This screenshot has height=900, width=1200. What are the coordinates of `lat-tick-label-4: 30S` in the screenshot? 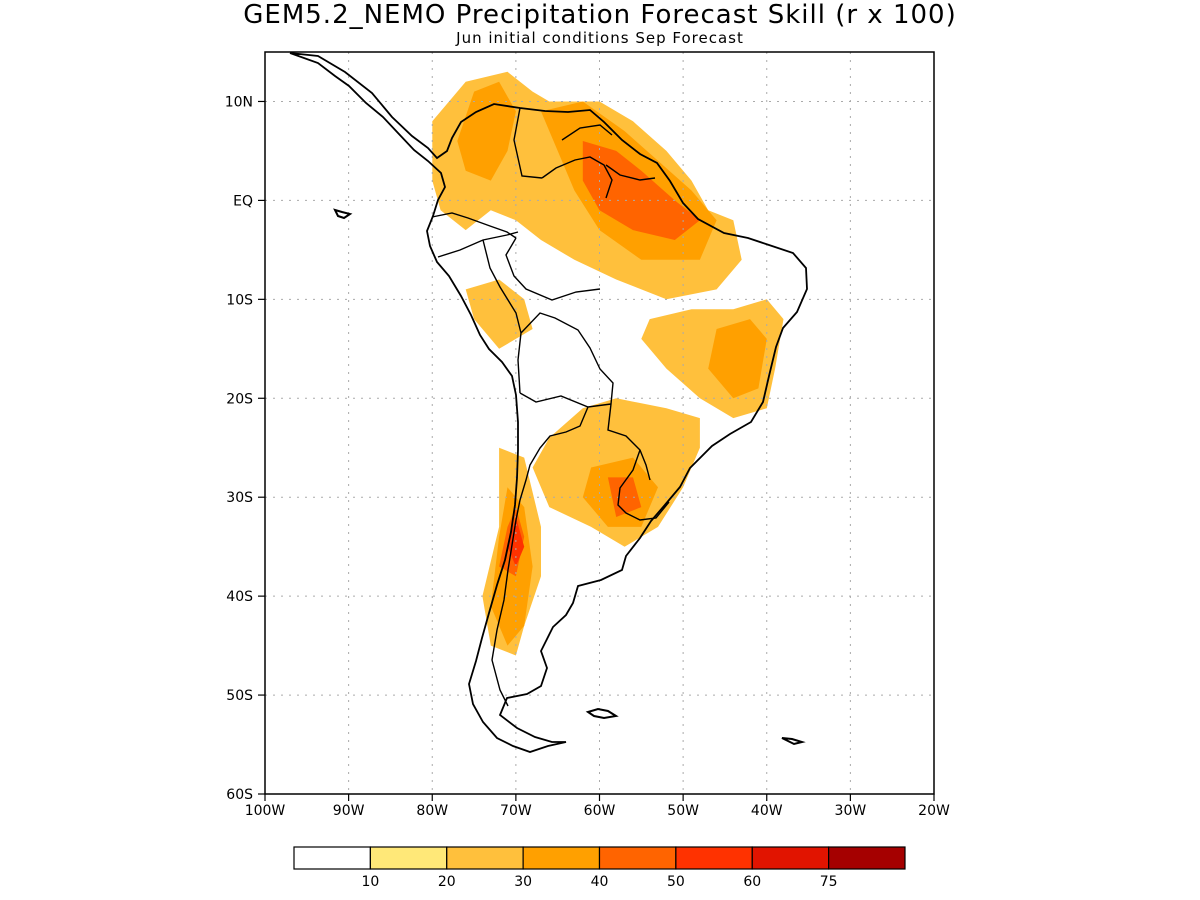 It's located at (239, 498).